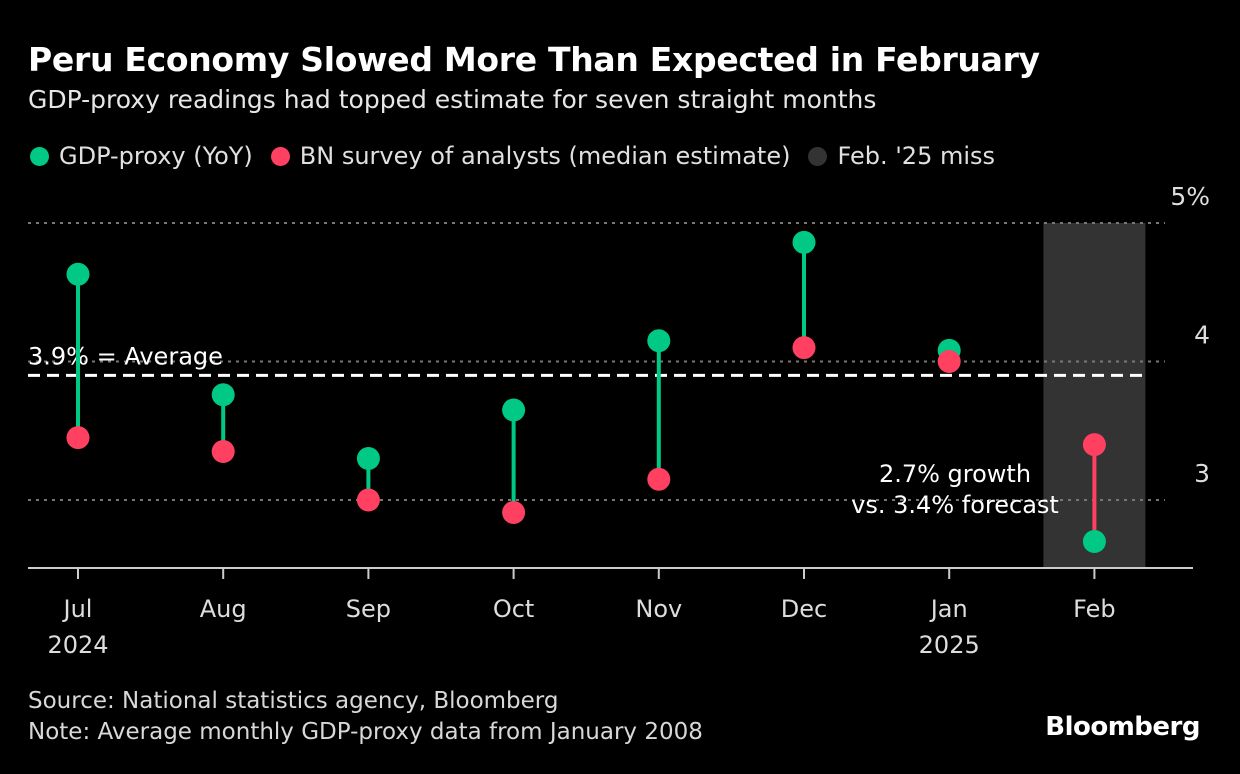  What do you see at coordinates (658, 609) in the screenshot?
I see `x-tick-label: Nov` at bounding box center [658, 609].